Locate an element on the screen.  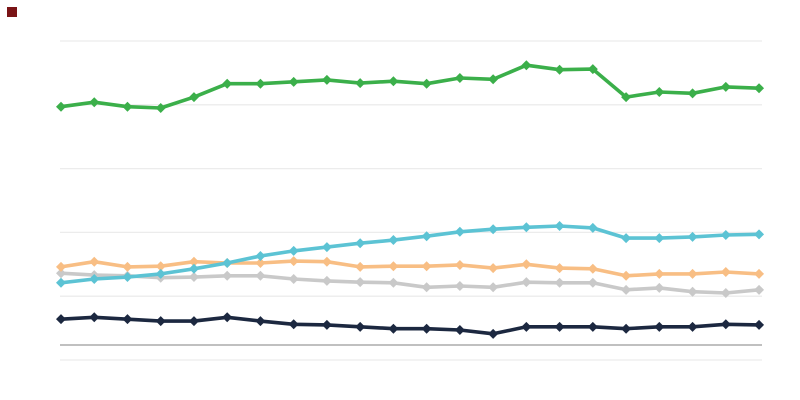
series-green-line is located at coordinates (410, 86).